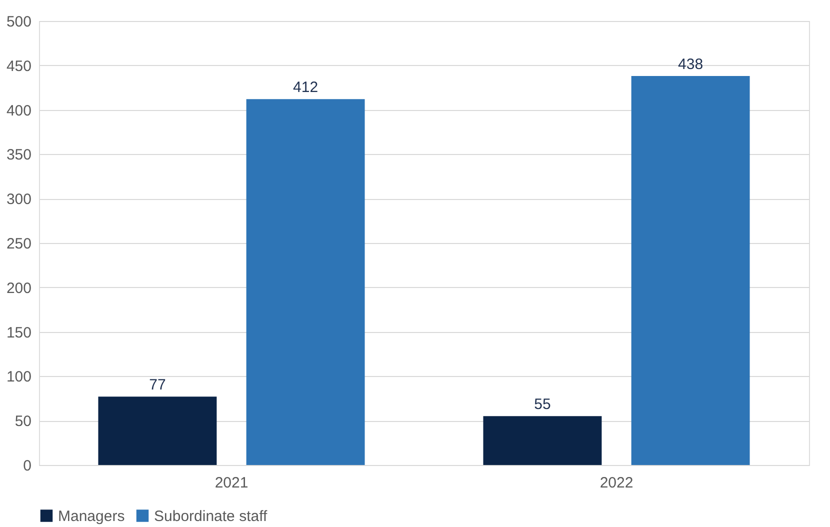 The image size is (830, 527). I want to click on y-tick-label: 50, so click(23, 421).